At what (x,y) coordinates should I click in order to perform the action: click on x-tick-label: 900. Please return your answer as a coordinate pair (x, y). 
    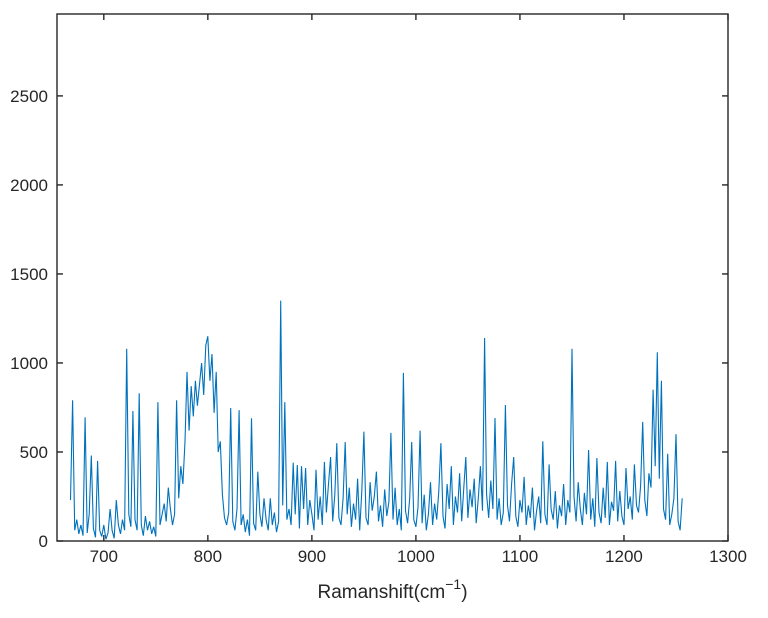
    Looking at the image, I should click on (312, 556).